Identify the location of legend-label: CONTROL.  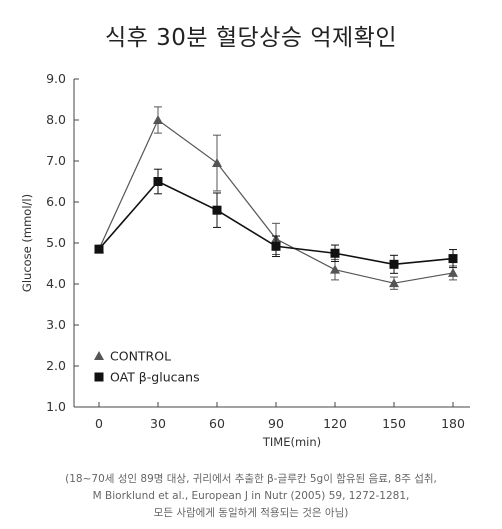
(140, 356).